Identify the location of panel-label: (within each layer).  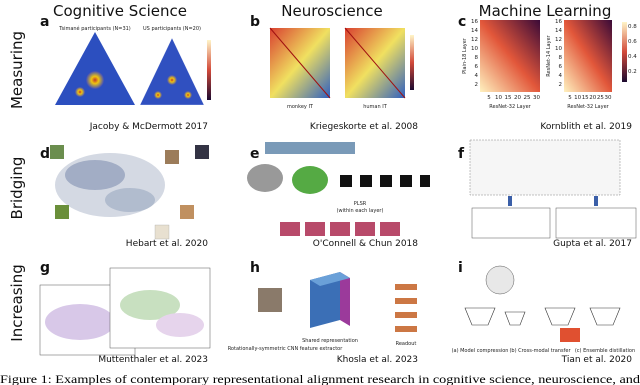
(360, 211).